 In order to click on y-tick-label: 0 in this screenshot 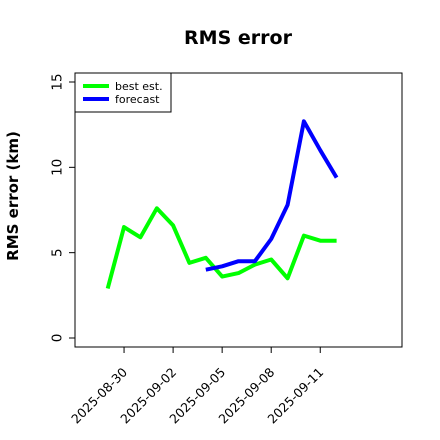, I will do `click(58, 338)`.